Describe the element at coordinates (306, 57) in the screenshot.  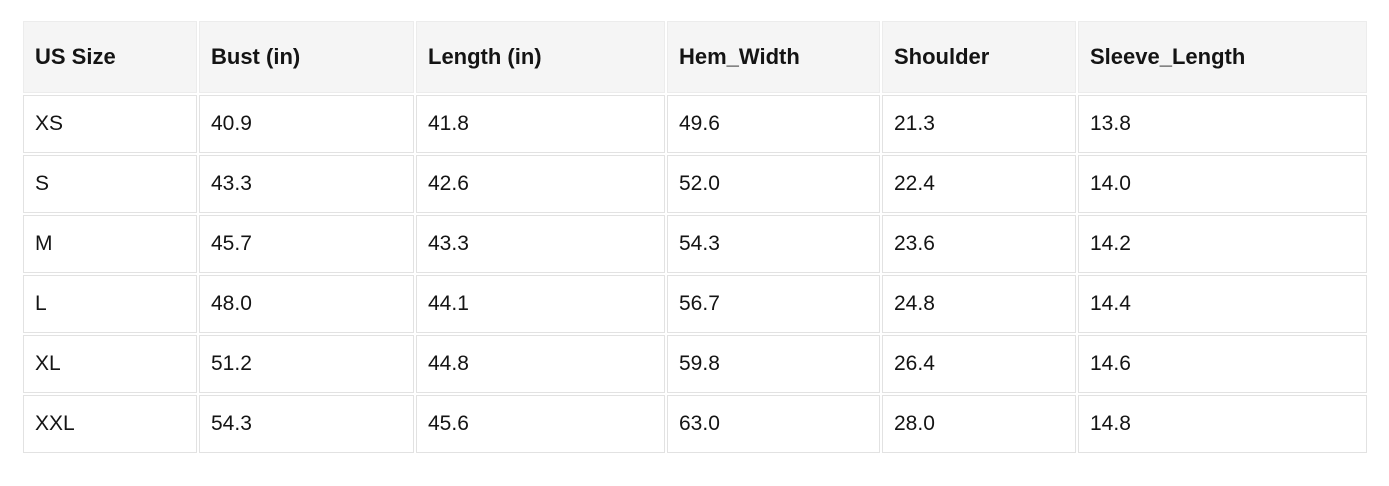
I see `column-header-bust: Bust (in)` at that location.